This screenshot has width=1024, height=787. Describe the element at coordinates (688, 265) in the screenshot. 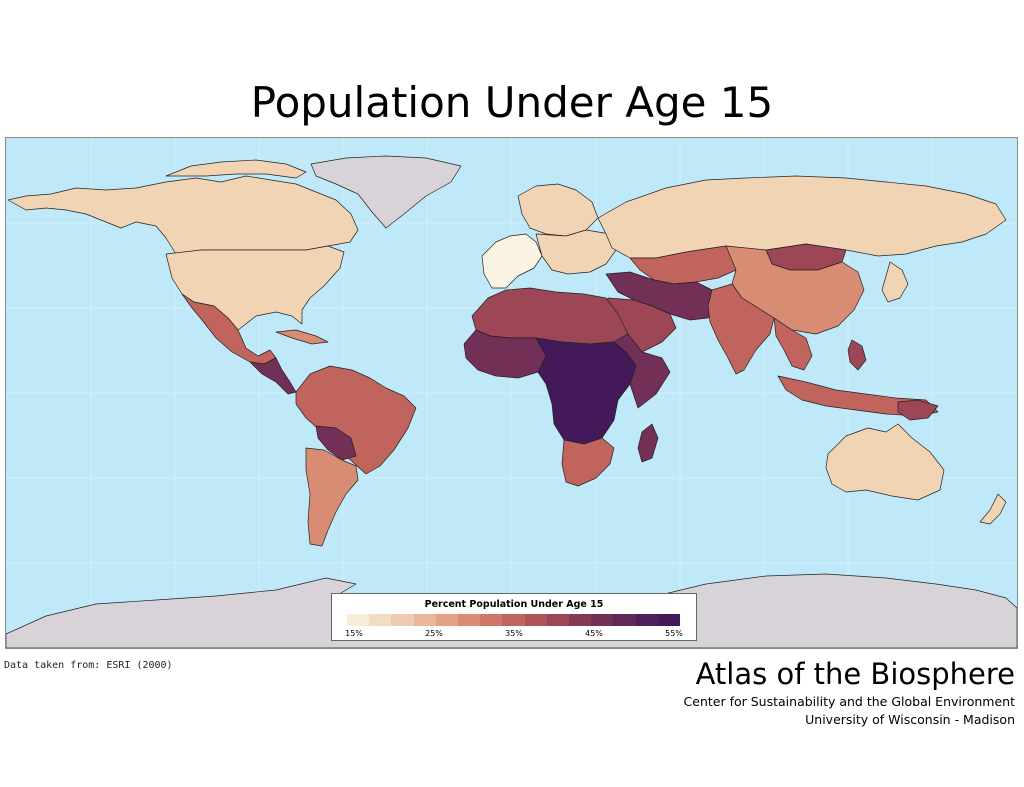

I see `region-central-asia` at that location.